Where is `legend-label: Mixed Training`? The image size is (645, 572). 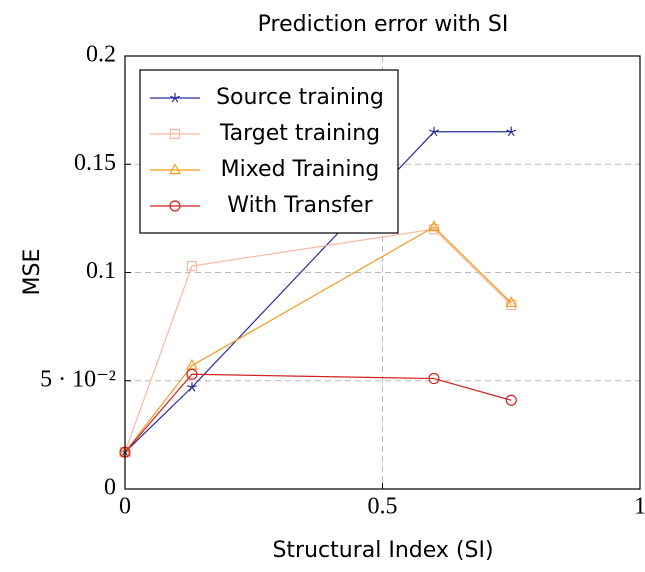 legend-label: Mixed Training is located at coordinates (300, 169).